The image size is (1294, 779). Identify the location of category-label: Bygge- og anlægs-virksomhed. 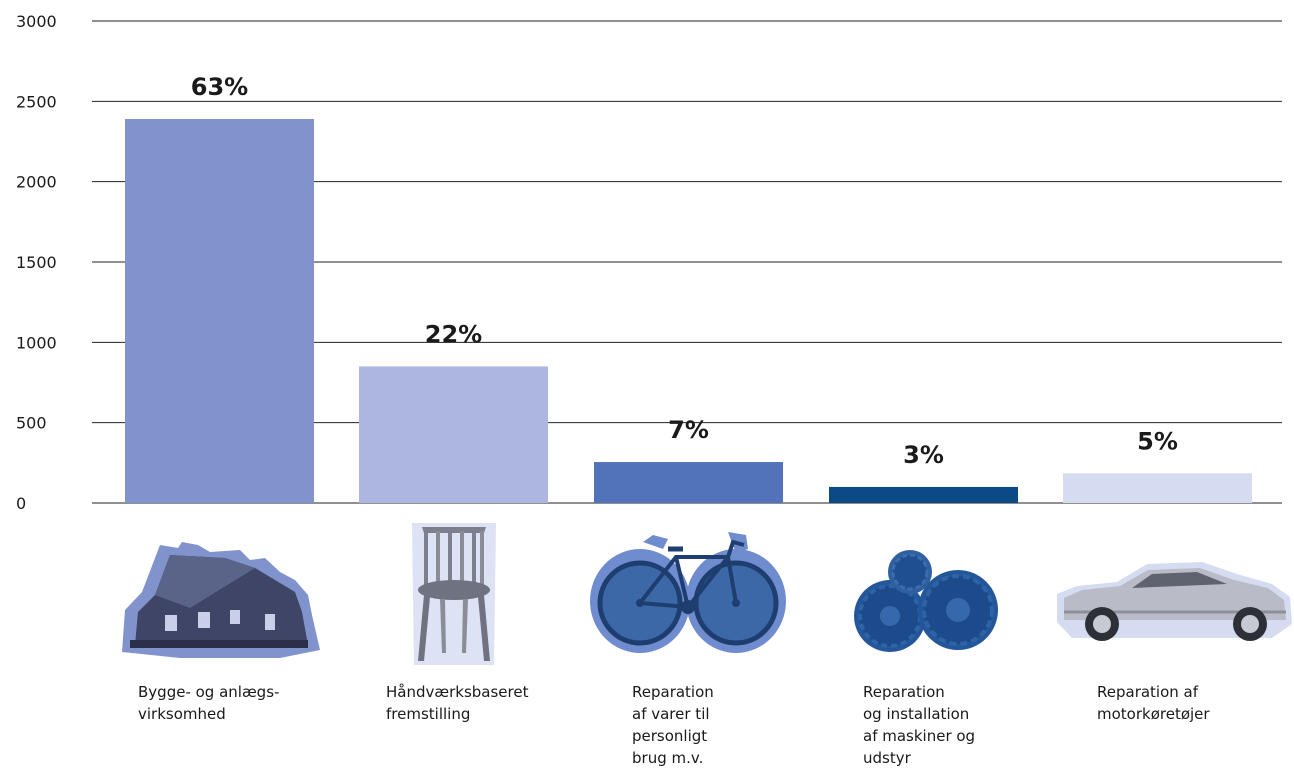
(208, 703).